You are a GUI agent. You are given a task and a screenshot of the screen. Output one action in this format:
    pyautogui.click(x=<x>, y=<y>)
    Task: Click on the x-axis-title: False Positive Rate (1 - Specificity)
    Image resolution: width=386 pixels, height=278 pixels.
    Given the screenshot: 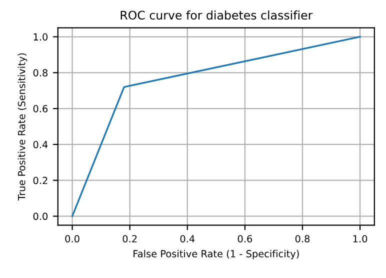 What is the action you would take?
    pyautogui.click(x=216, y=255)
    